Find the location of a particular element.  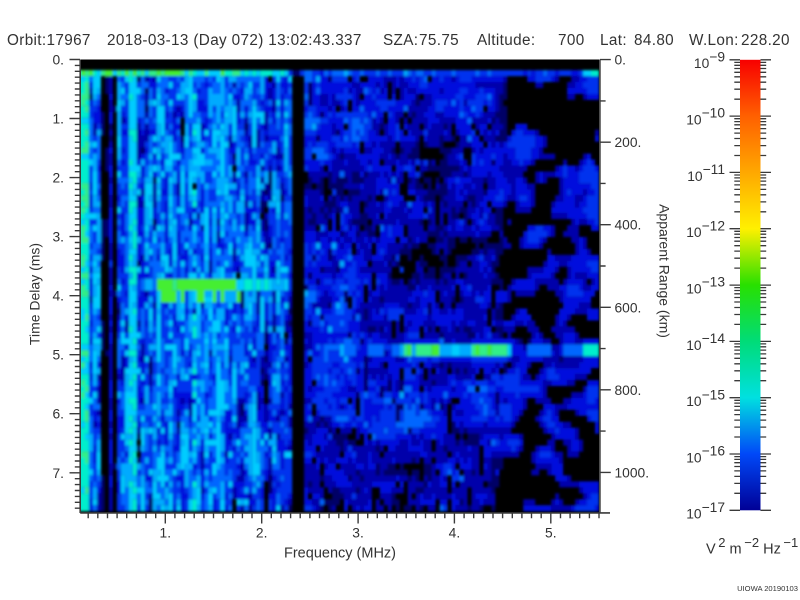

svg-text: SZA: is located at coordinates (400, 40).